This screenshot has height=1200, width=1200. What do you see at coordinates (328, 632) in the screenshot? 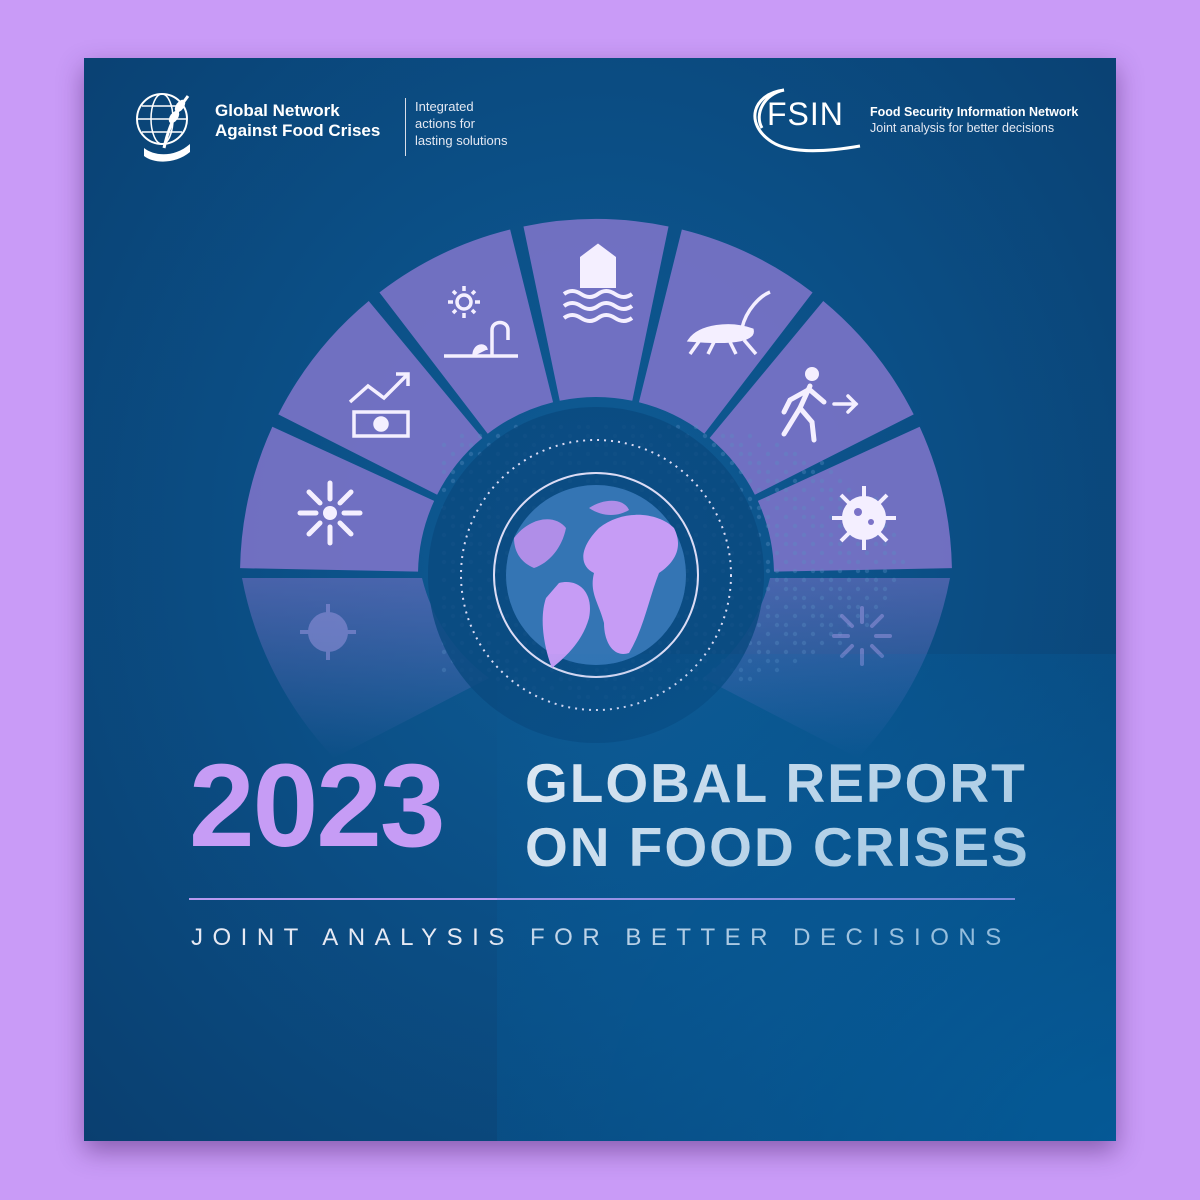
I see `virus-reflection-icon` at bounding box center [328, 632].